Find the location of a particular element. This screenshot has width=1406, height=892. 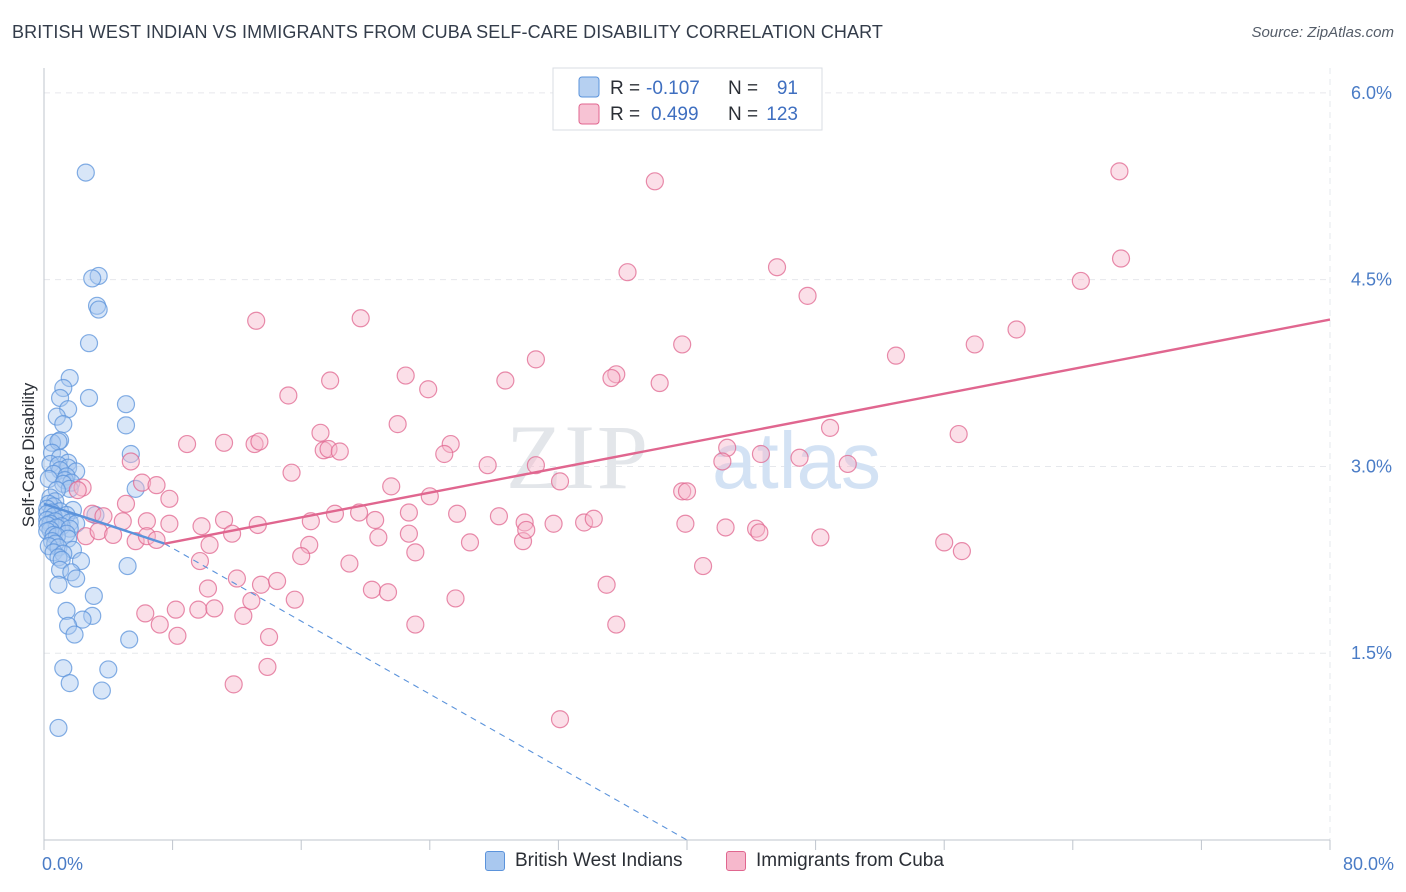

legend-r-value-2: 0.499 is located at coordinates (675, 114).